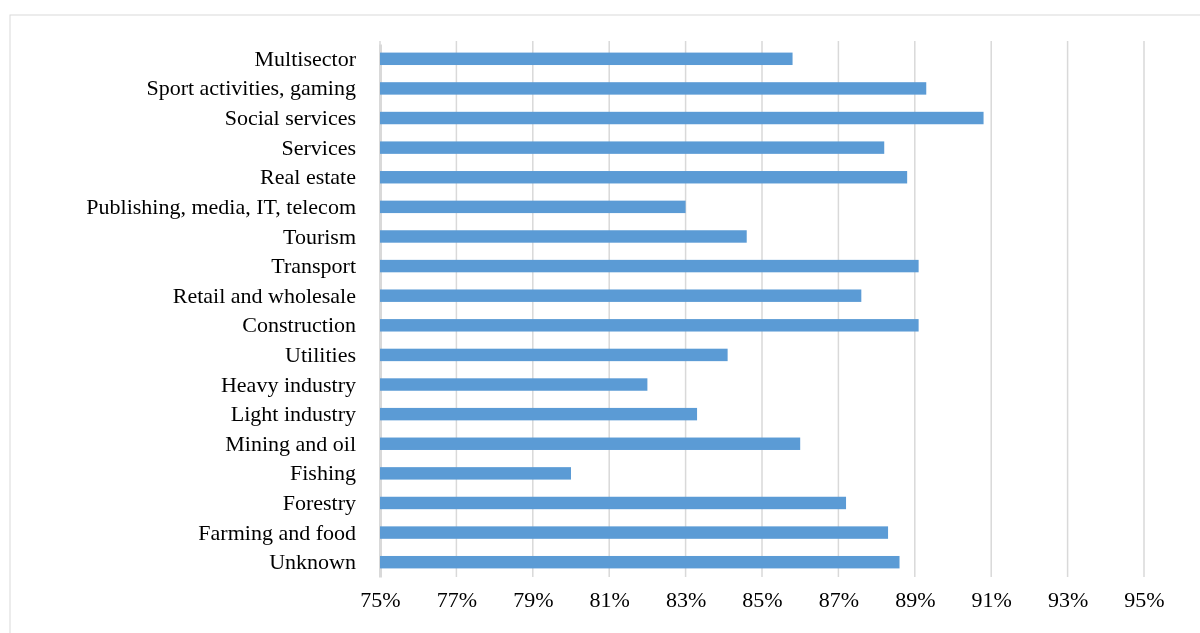  Describe the element at coordinates (380, 599) in the screenshot. I see `x-tick-label: 75%` at that location.